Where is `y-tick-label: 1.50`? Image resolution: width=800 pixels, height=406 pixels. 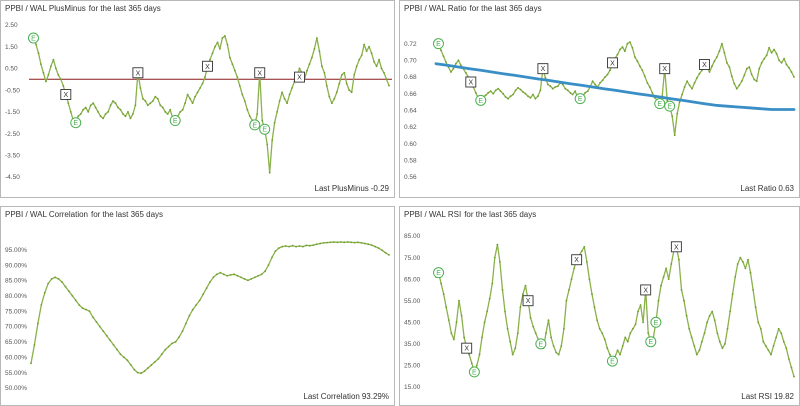
y-tick-label: 1.50 is located at coordinates (11, 47).